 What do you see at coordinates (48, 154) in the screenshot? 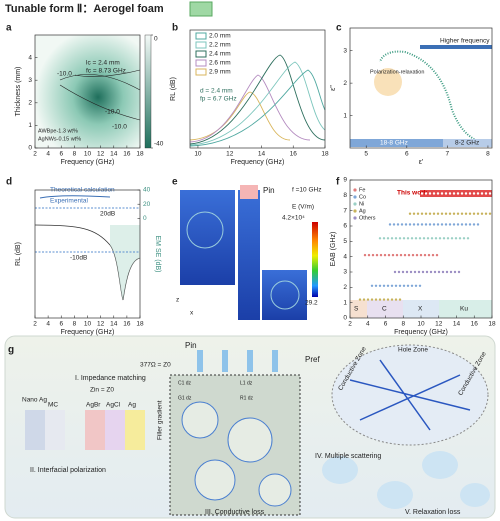
I see `x-tick-label: 4` at bounding box center [48, 154].